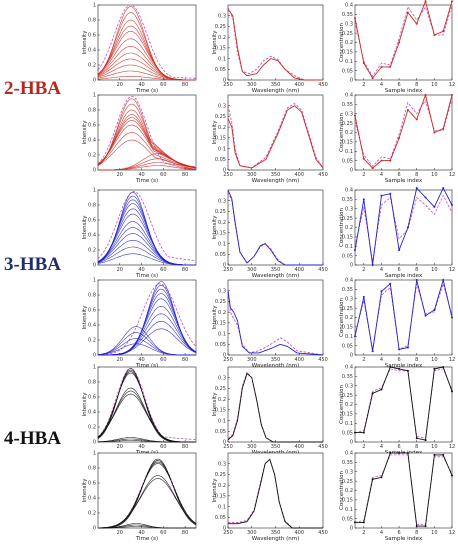  I want to click on y-tick-label: 0.25, so click(220, 389).